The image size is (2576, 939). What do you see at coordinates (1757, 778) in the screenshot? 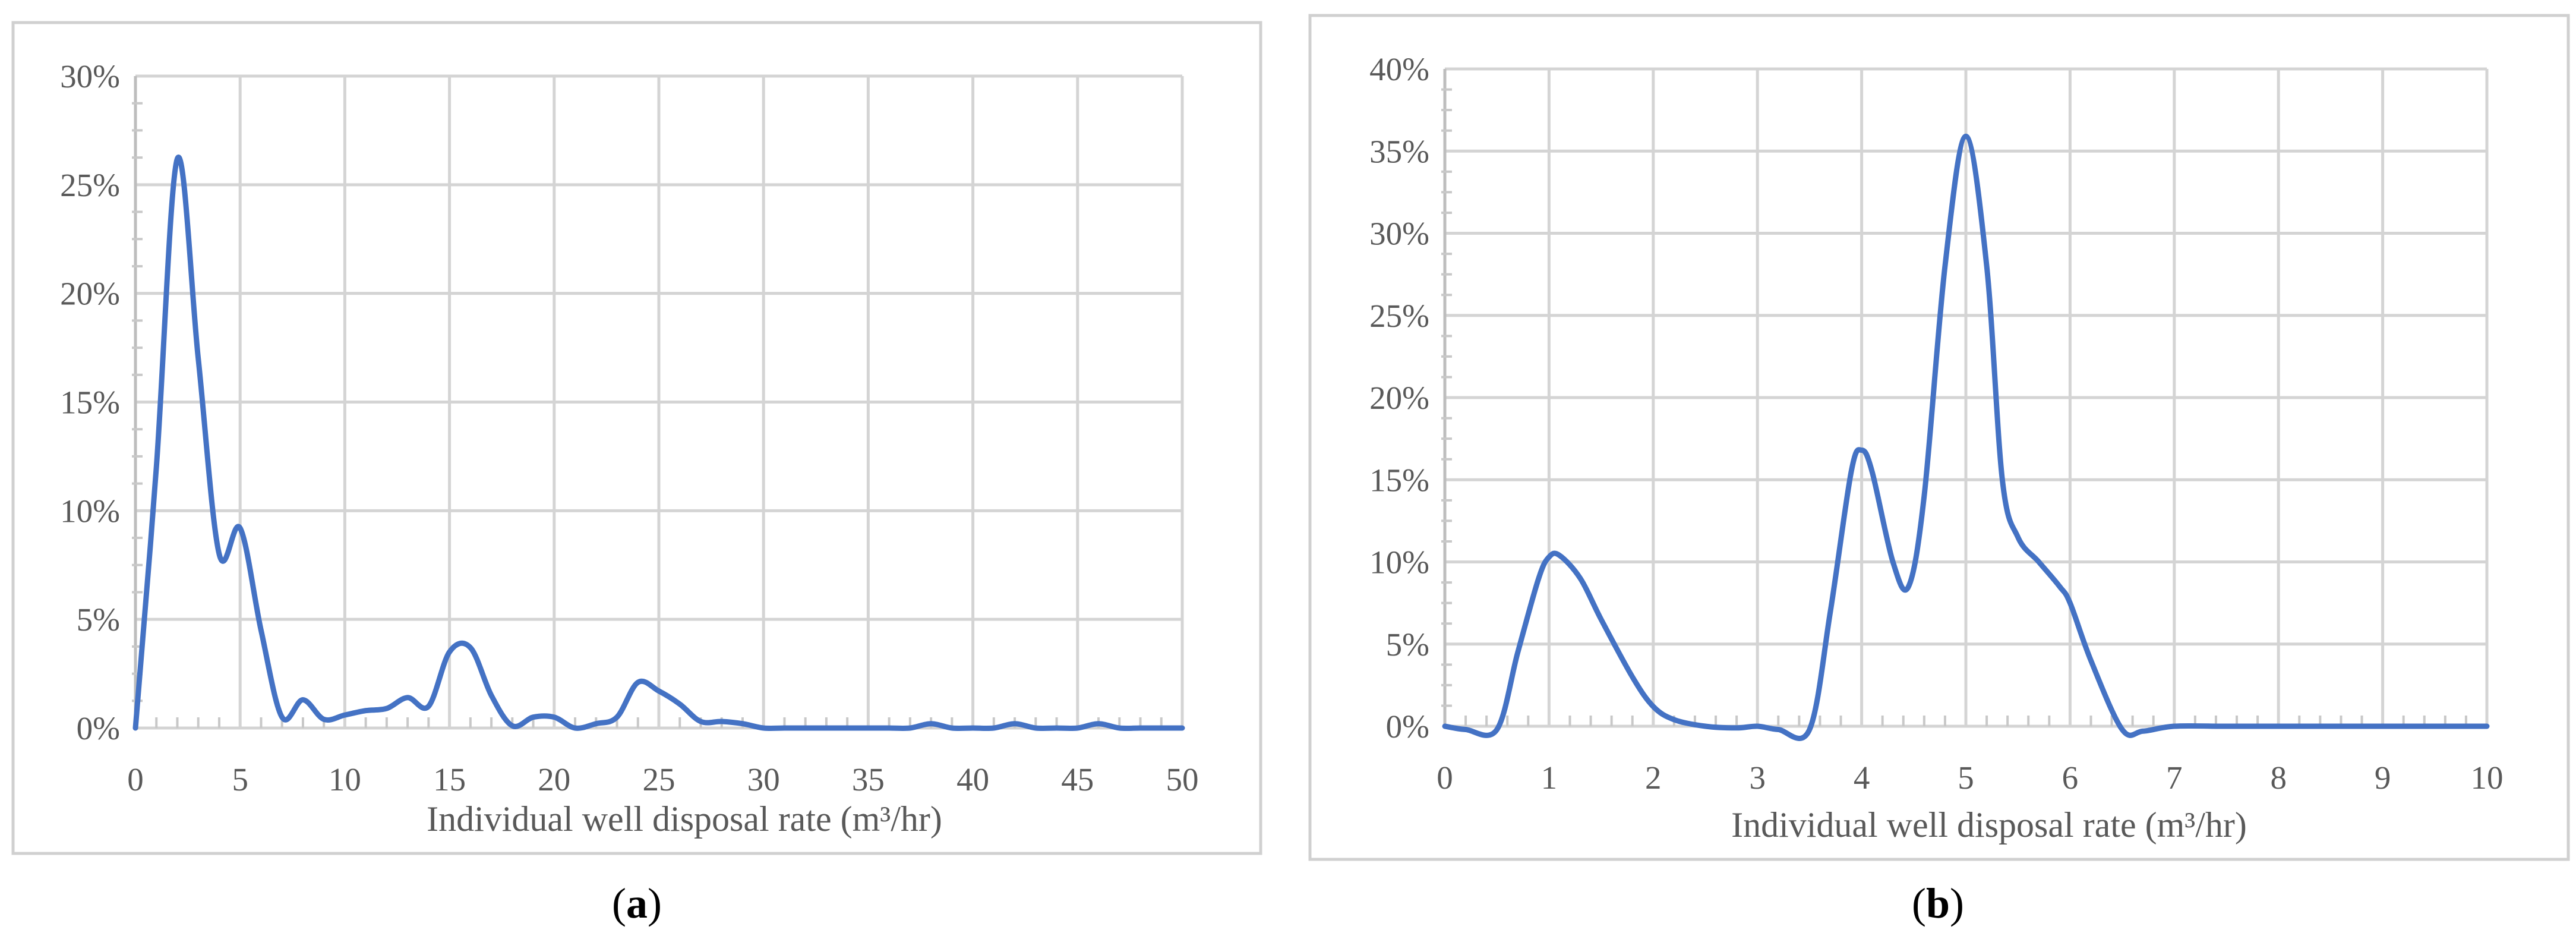
I see `x-tick-label-b: 3` at bounding box center [1757, 778].